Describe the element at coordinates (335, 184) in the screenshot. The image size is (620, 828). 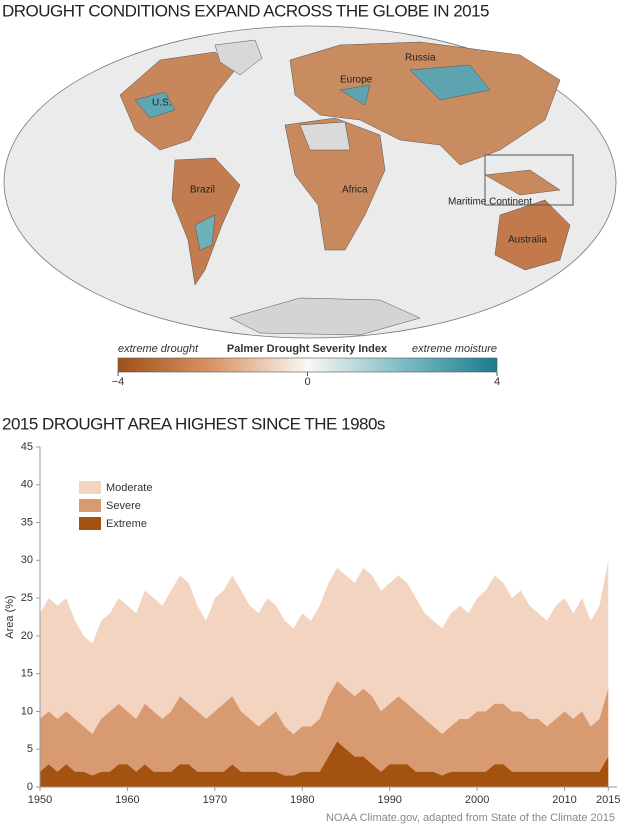
I see `africa` at that location.